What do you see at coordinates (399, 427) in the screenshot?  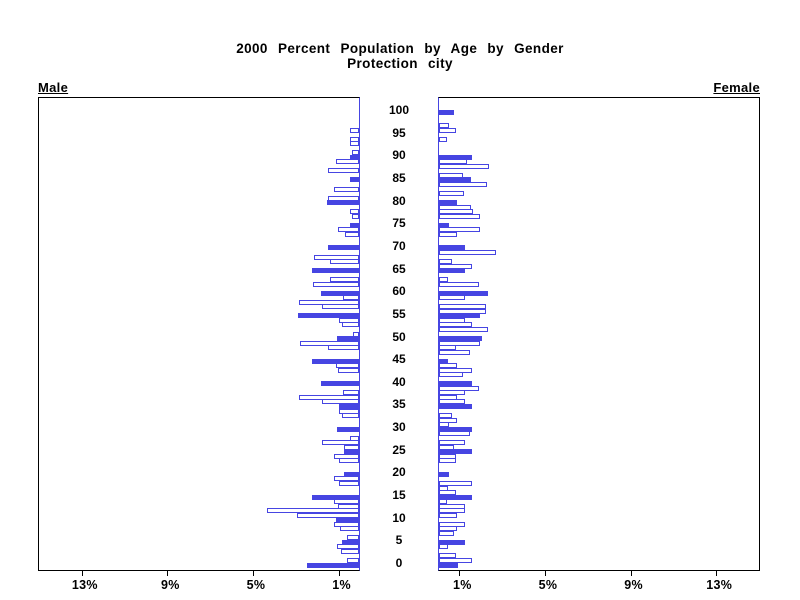 I see `age-tick-label-30: 30` at bounding box center [399, 427].